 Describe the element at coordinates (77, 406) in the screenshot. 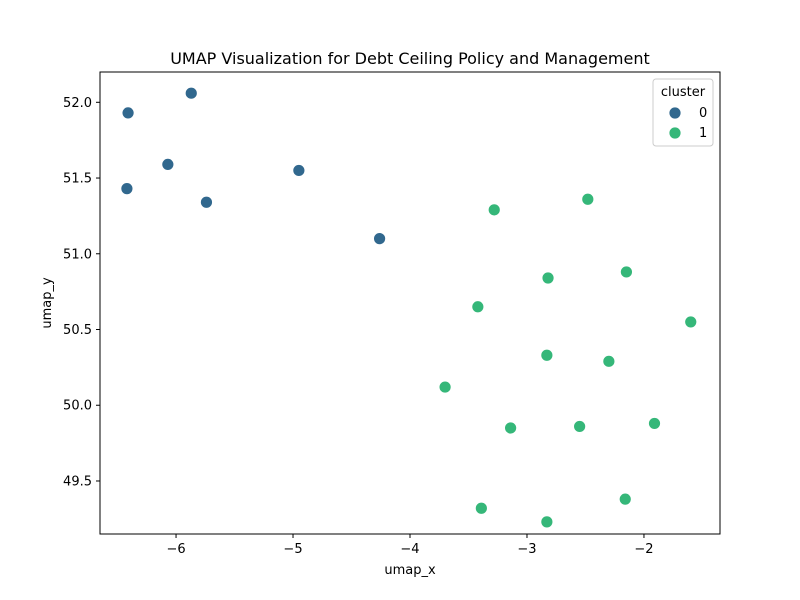

I see `y-tick-label: 50.0` at that location.